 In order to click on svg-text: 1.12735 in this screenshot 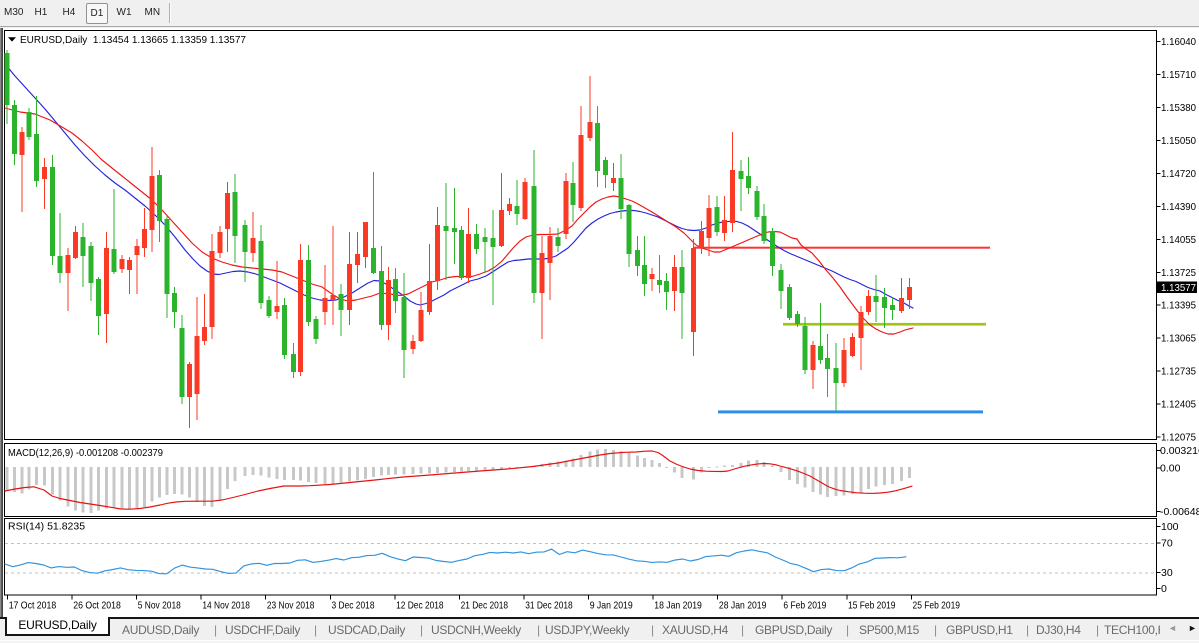, I will do `click(1178, 372)`.